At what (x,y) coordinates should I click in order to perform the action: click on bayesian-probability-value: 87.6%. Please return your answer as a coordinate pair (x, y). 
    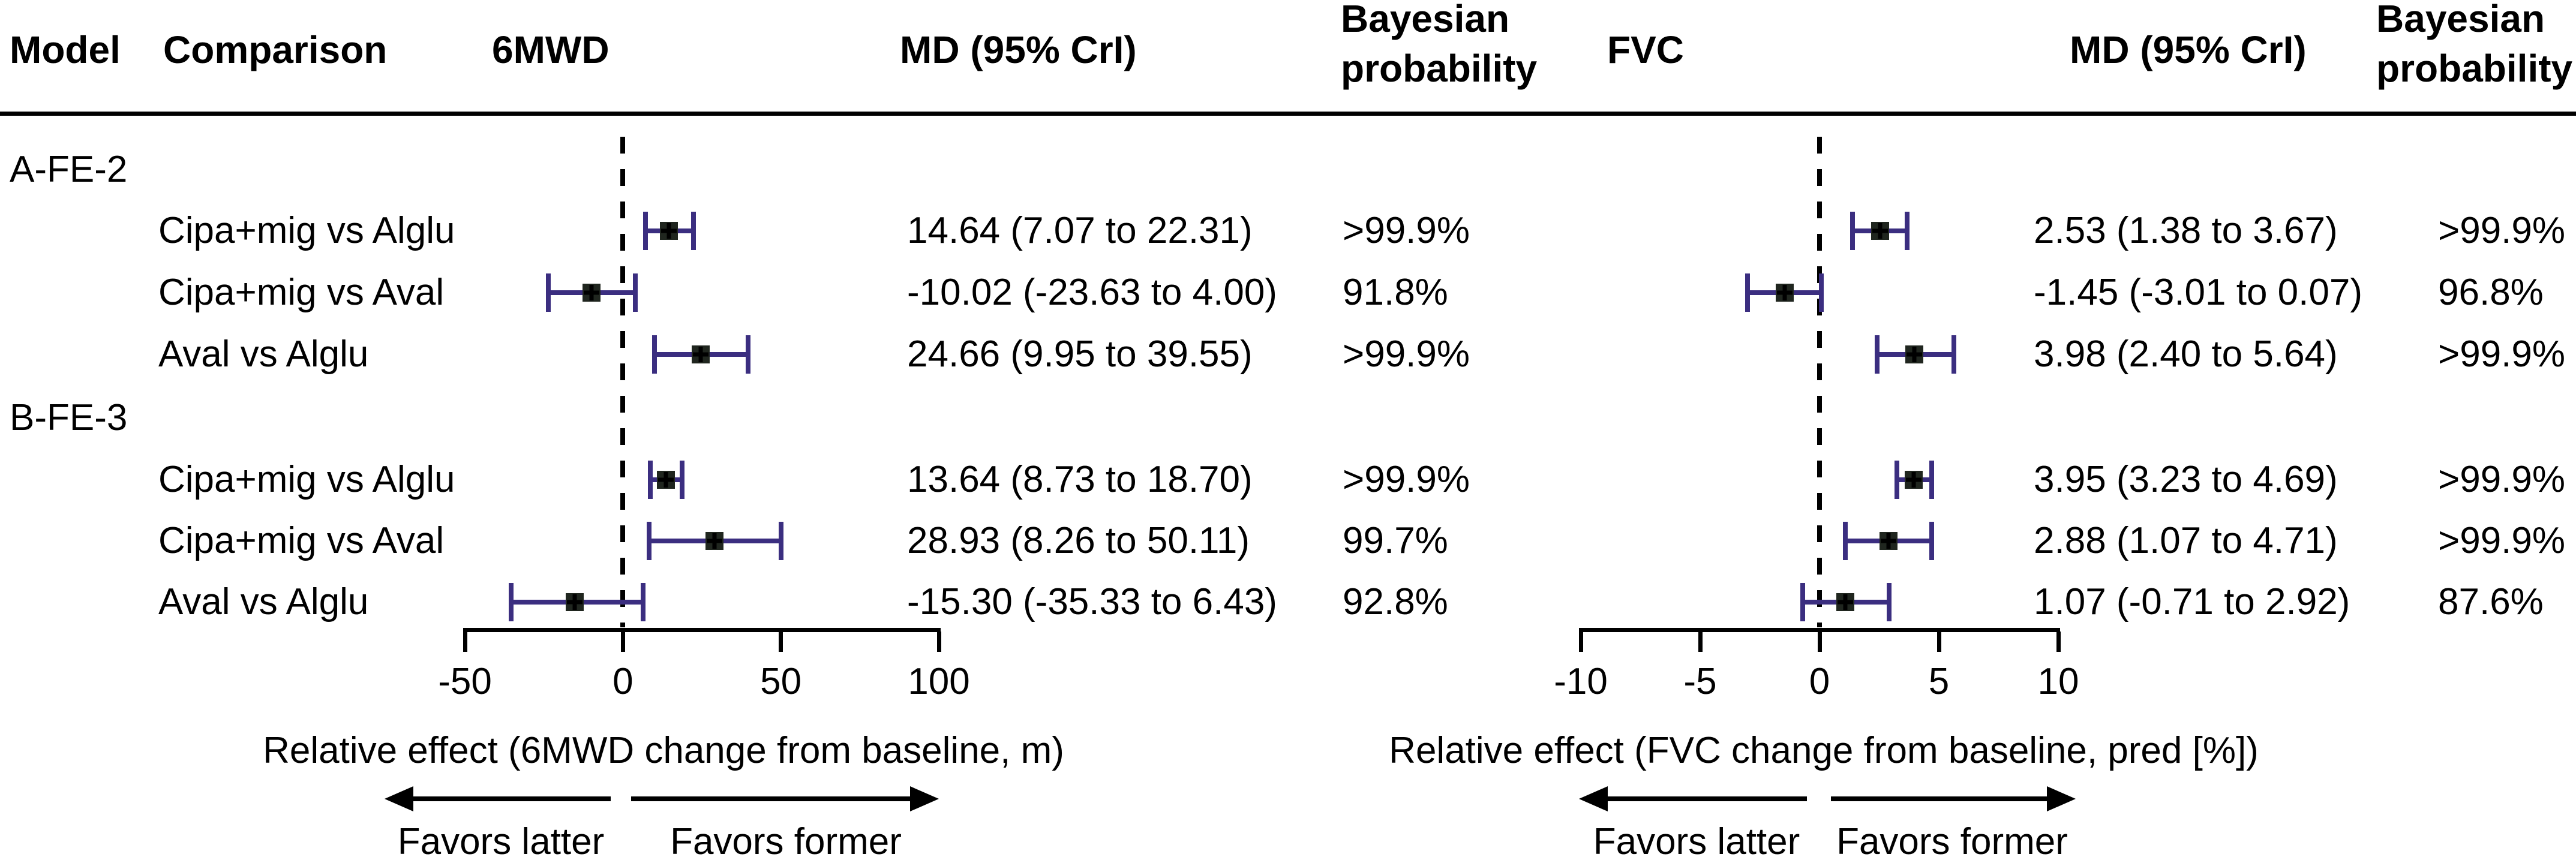
    Looking at the image, I should click on (2491, 602).